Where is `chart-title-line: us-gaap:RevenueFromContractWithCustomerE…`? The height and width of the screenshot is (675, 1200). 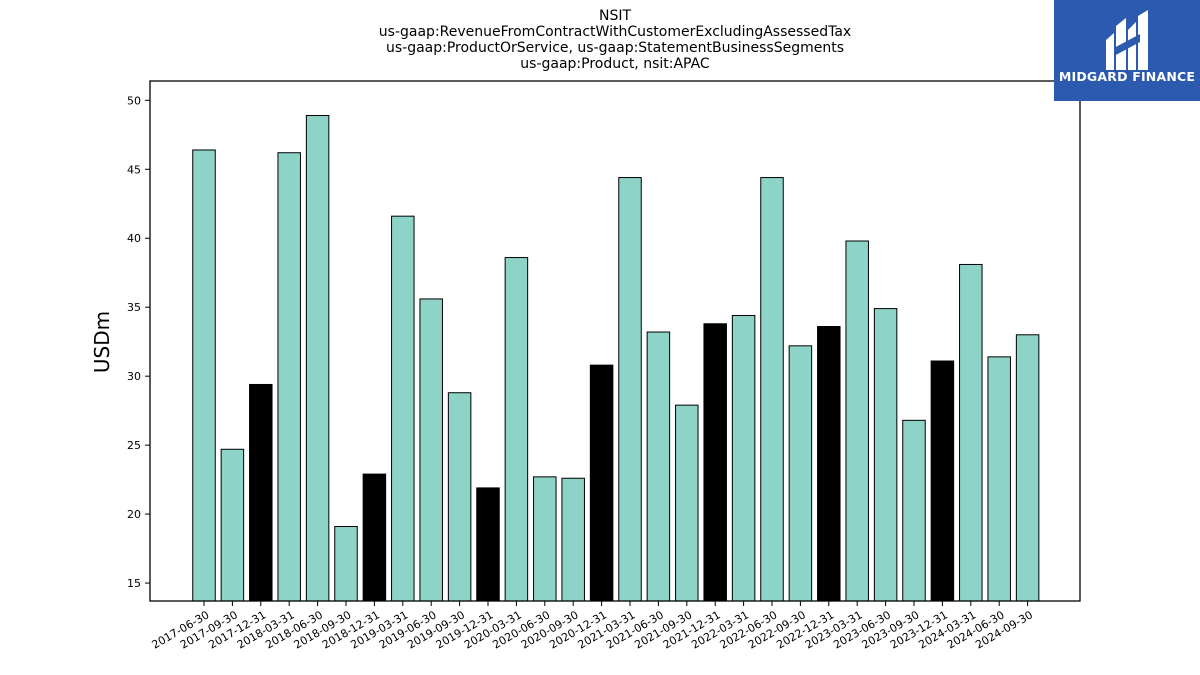 chart-title-line: us-gaap:RevenueFromContractWithCustomerE… is located at coordinates (615, 32).